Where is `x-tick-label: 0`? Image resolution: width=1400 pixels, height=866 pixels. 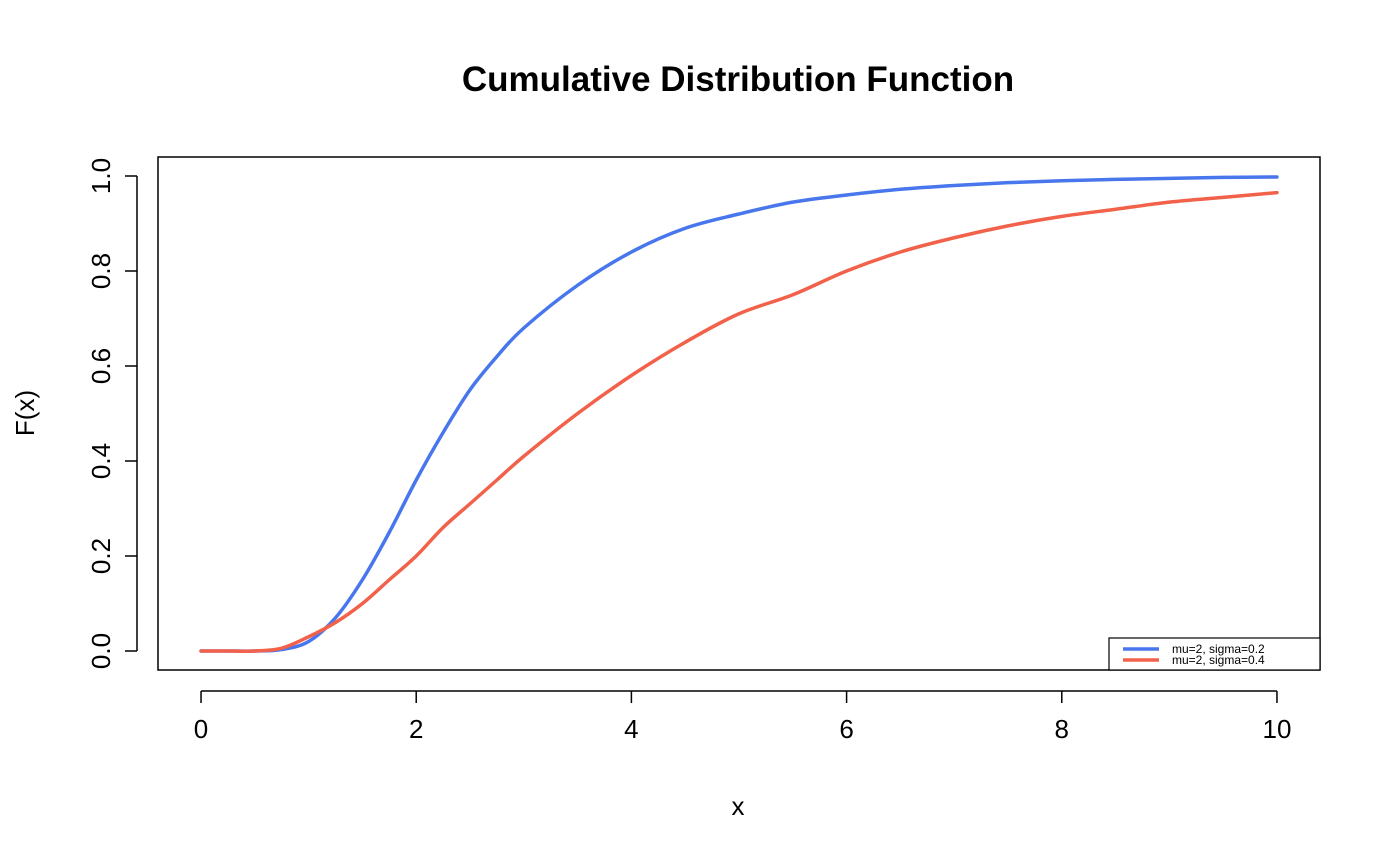
x-tick-label: 0 is located at coordinates (201, 729).